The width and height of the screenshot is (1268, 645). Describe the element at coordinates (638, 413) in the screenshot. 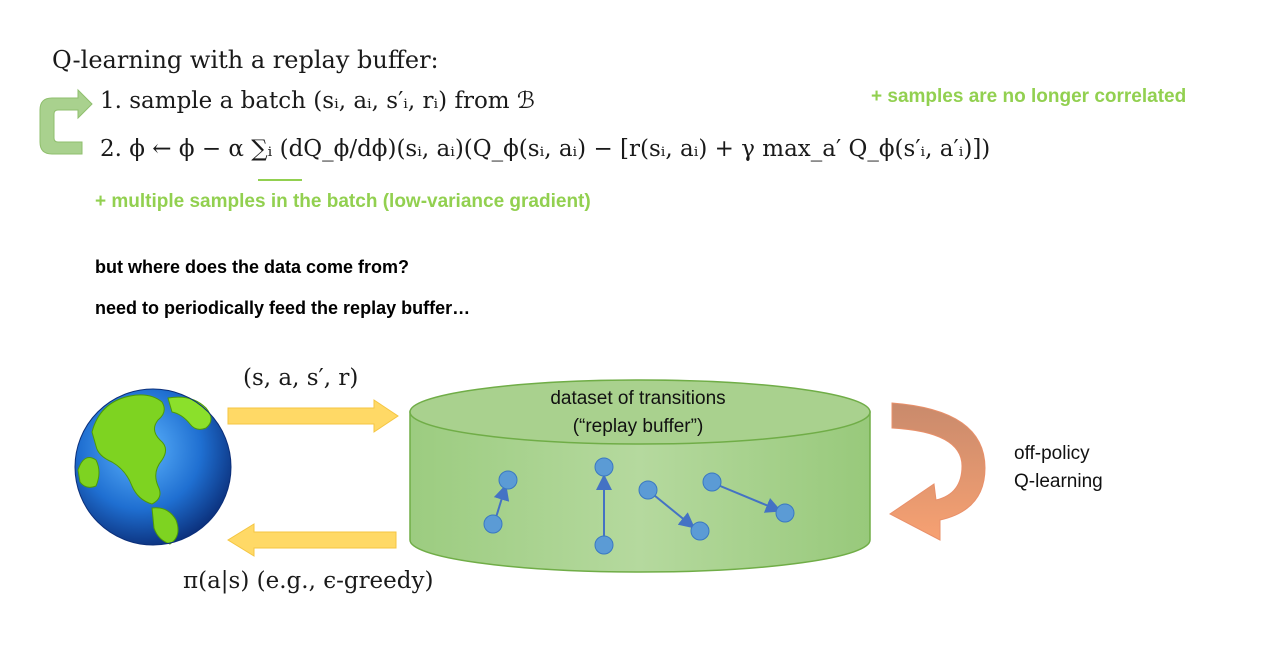

I see `replay-buffer-label: dataset of transitions (“replay buffer”)` at that location.